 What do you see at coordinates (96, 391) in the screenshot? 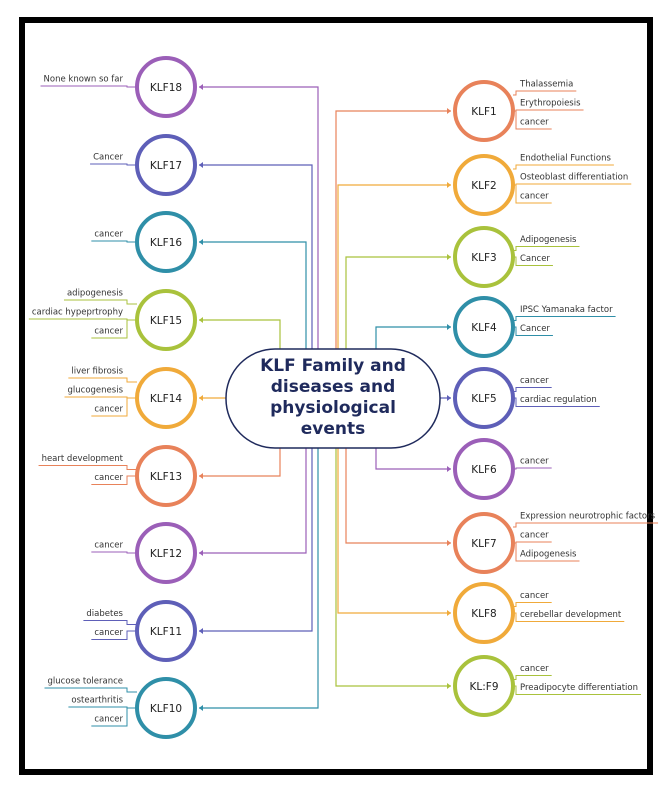
I see `item-label: glucogenesis` at bounding box center [96, 391].